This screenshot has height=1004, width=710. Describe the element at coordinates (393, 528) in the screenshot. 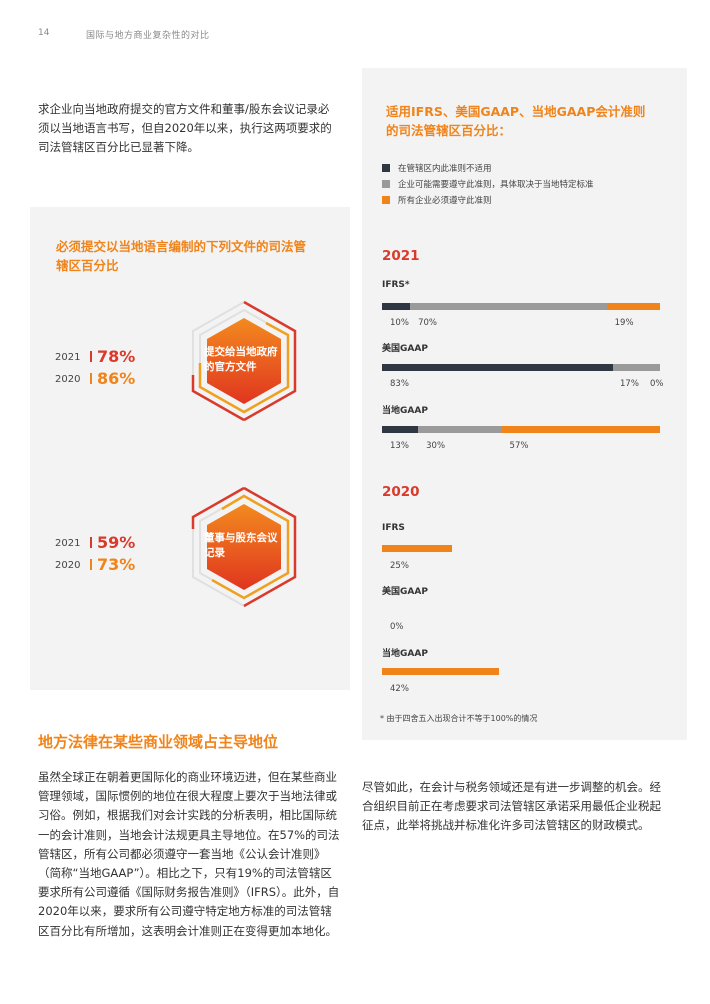

I see `row-label: IFRS` at that location.